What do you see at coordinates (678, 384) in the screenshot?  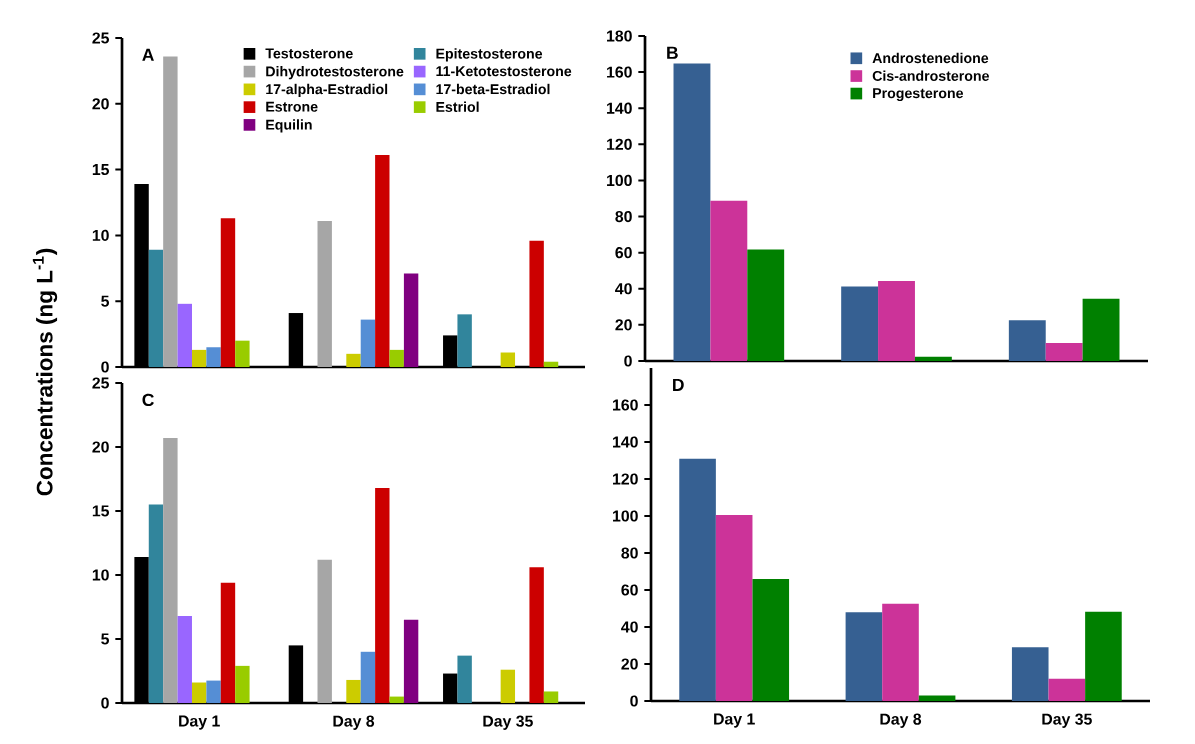 I see `annotation: D` at bounding box center [678, 384].